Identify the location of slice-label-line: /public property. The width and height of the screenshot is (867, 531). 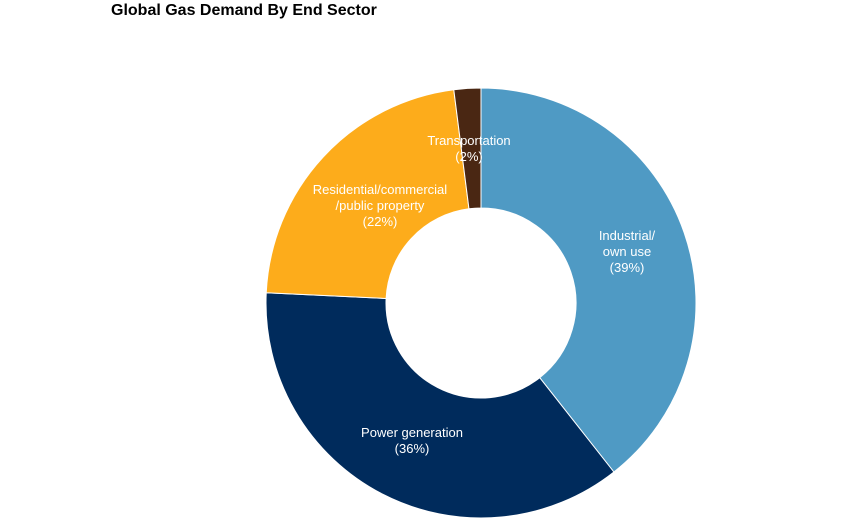
(380, 205).